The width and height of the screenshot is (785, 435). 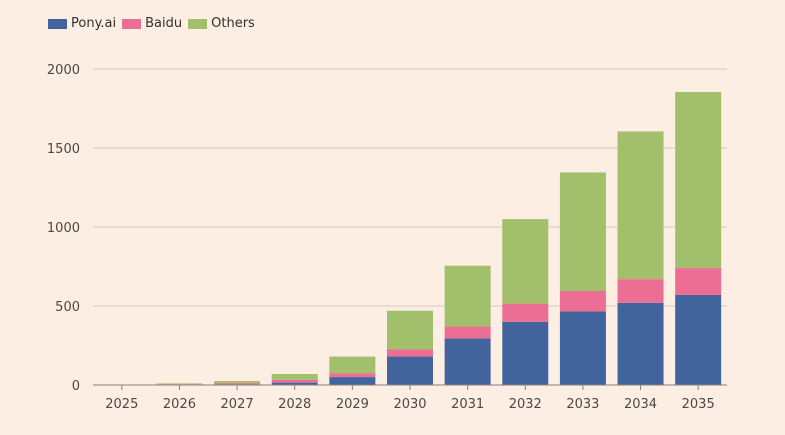 I want to click on bar-others-2028, so click(x=294, y=376).